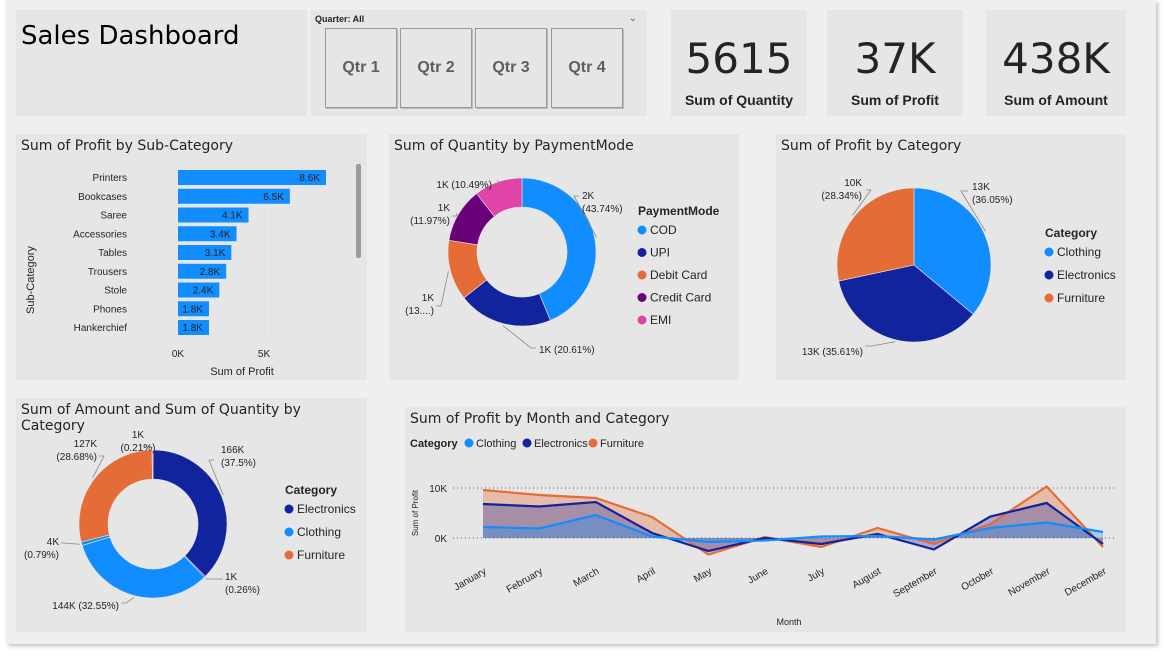 This screenshot has height=660, width=1176. I want to click on series-line, so click(793, 526).